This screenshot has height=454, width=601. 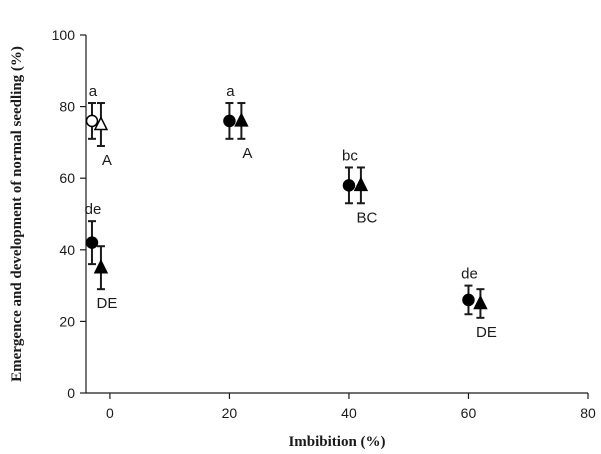 I want to click on x-tick-label: 40, so click(x=349, y=413).